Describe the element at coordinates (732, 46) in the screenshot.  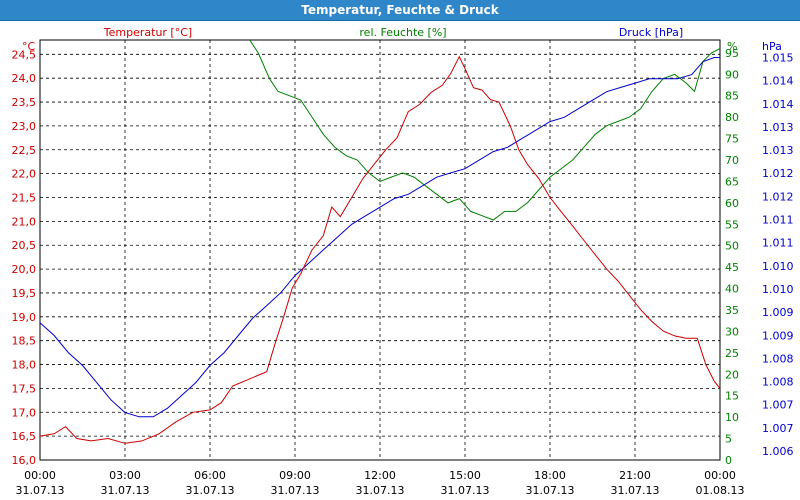
I see `humidity-unit-label: %` at that location.